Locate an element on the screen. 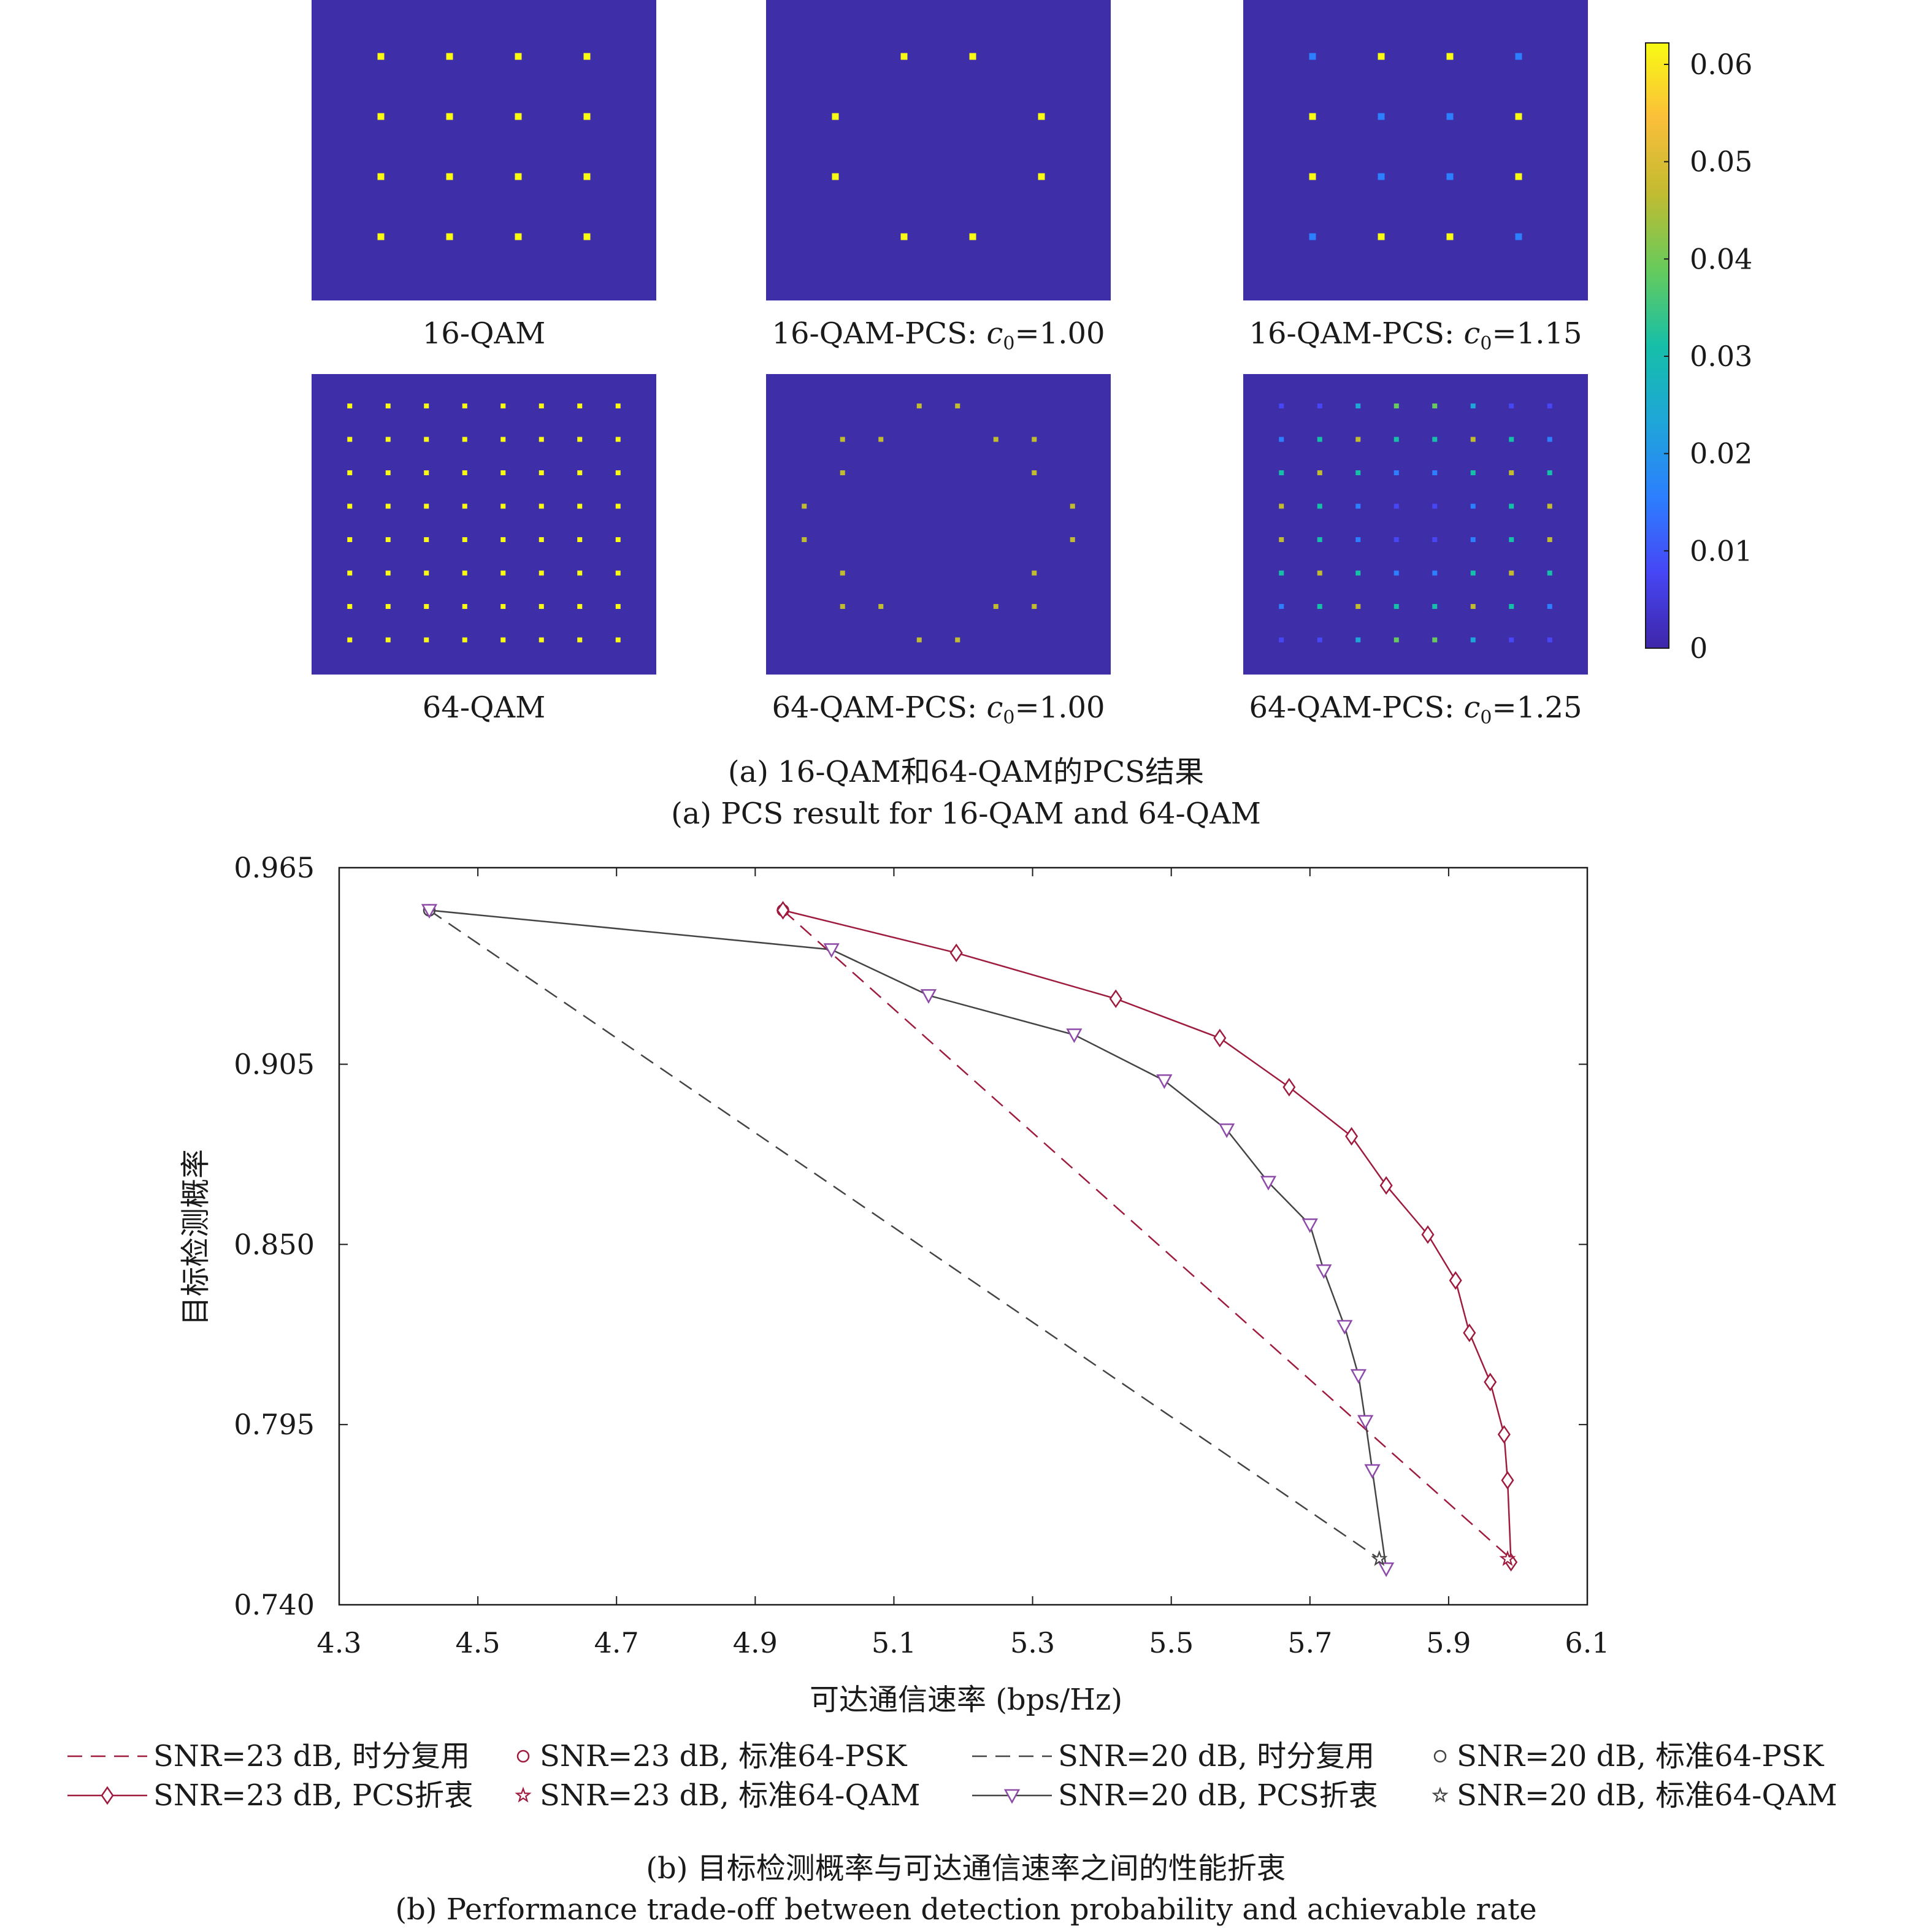 Image resolution: width=1932 pixels, height=1931 pixels. y-tick-label: 0.965 is located at coordinates (274, 867).